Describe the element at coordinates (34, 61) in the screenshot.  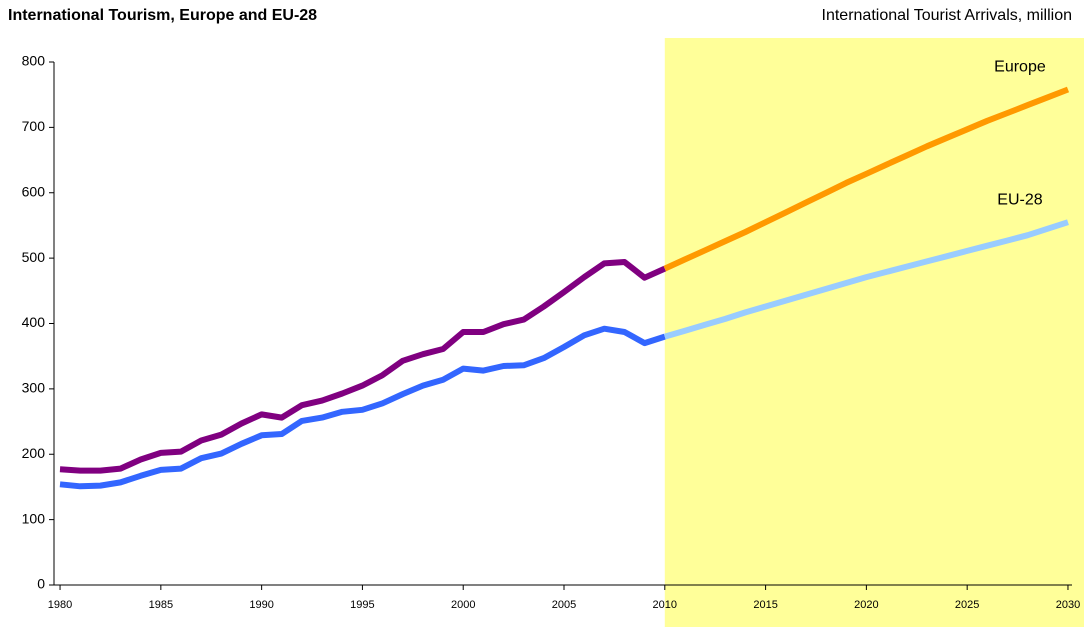
I see `y-tick-label: 800` at that location.